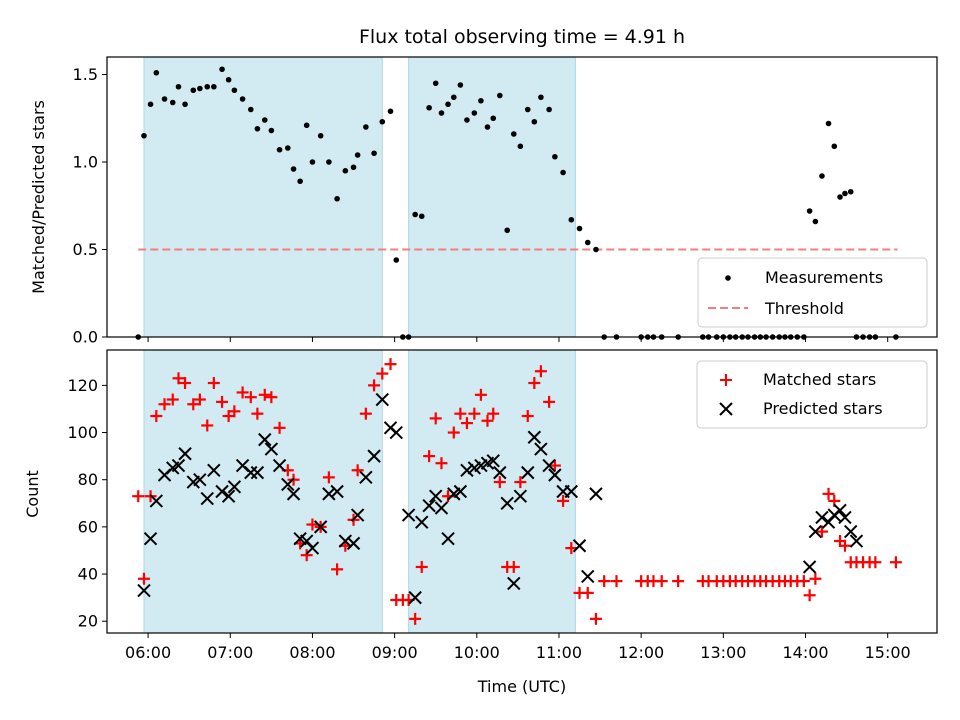 This screenshot has width=960, height=720. I want to click on x-tick-label: 12:00, so click(641, 652).